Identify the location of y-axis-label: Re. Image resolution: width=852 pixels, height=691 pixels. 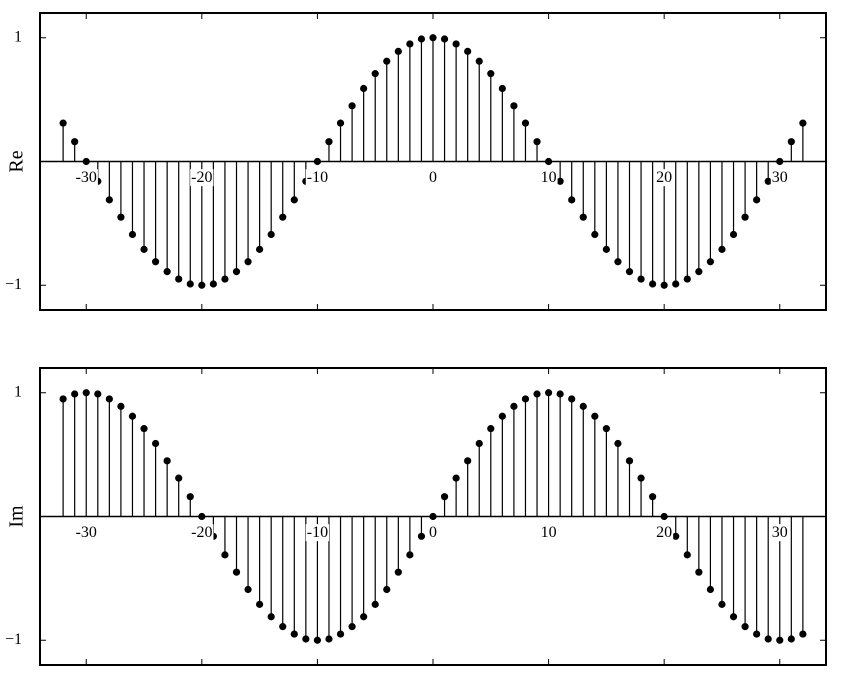
(17, 161).